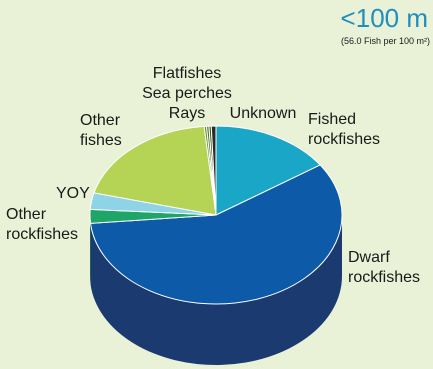  What do you see at coordinates (90, 250) in the screenshot?
I see `pie-side-other-rockfishes` at bounding box center [90, 250].